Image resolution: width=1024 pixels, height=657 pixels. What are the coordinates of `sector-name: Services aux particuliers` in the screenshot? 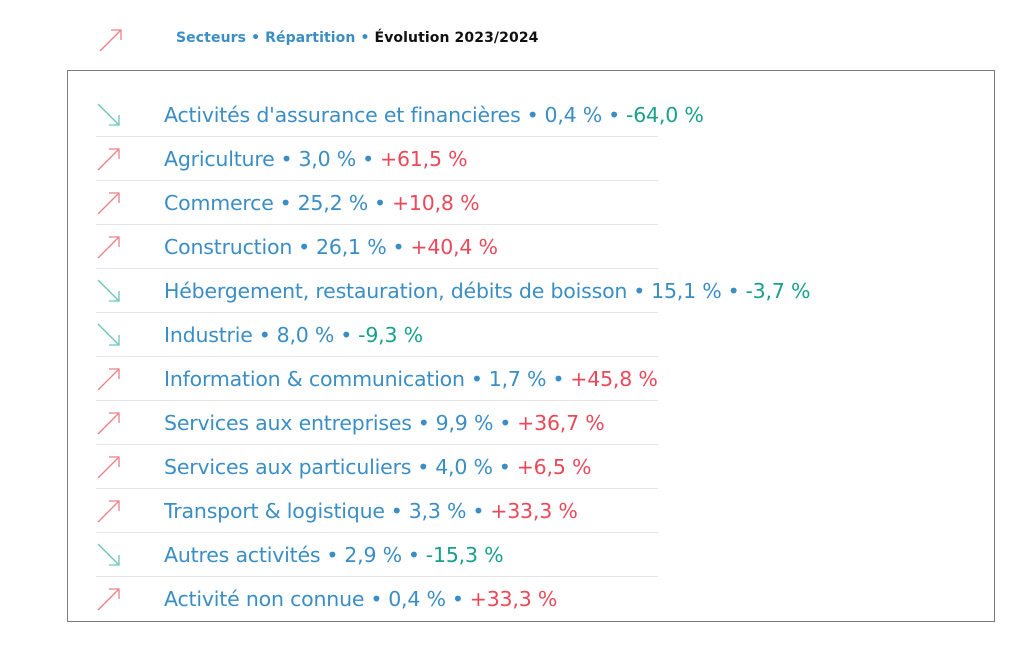 It's located at (288, 467).